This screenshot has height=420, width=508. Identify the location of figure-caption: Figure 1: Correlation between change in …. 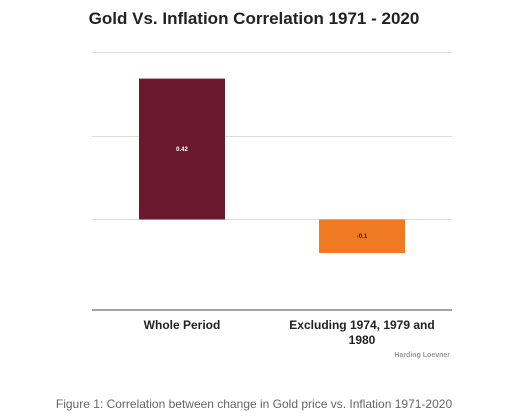
(254, 404).